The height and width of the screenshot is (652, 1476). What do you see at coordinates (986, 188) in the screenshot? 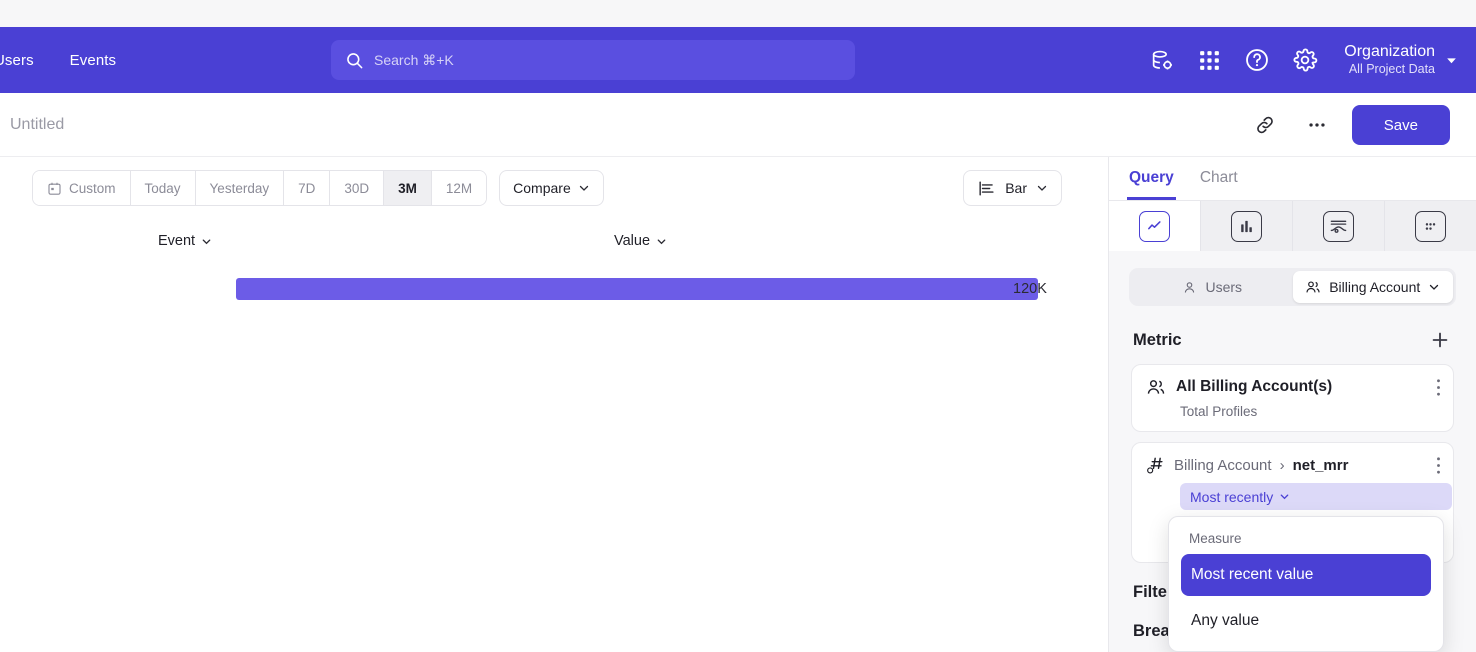
I see `horizontal-bar-icon` at bounding box center [986, 188].